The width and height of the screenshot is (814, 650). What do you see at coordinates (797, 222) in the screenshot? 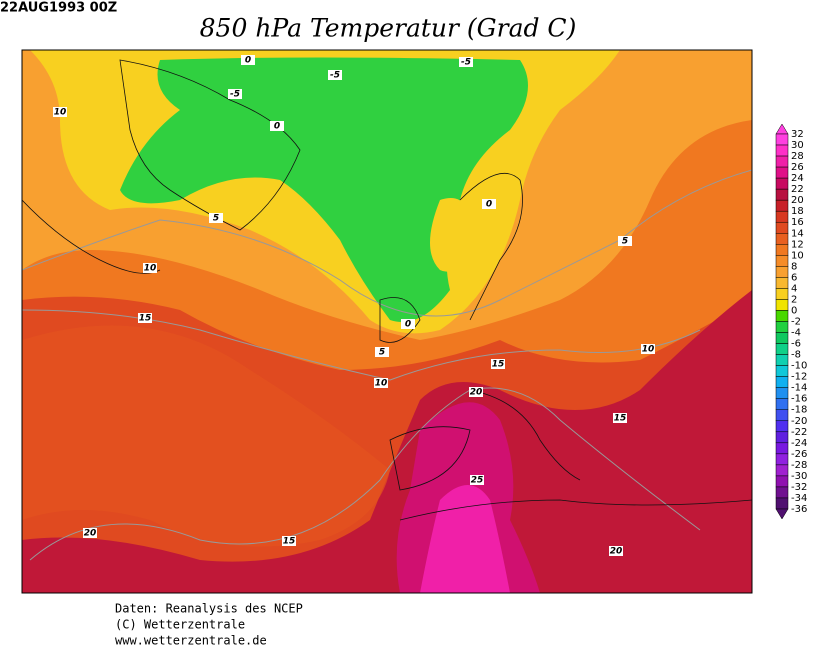
I see `colorbar-label: 16` at bounding box center [797, 222].